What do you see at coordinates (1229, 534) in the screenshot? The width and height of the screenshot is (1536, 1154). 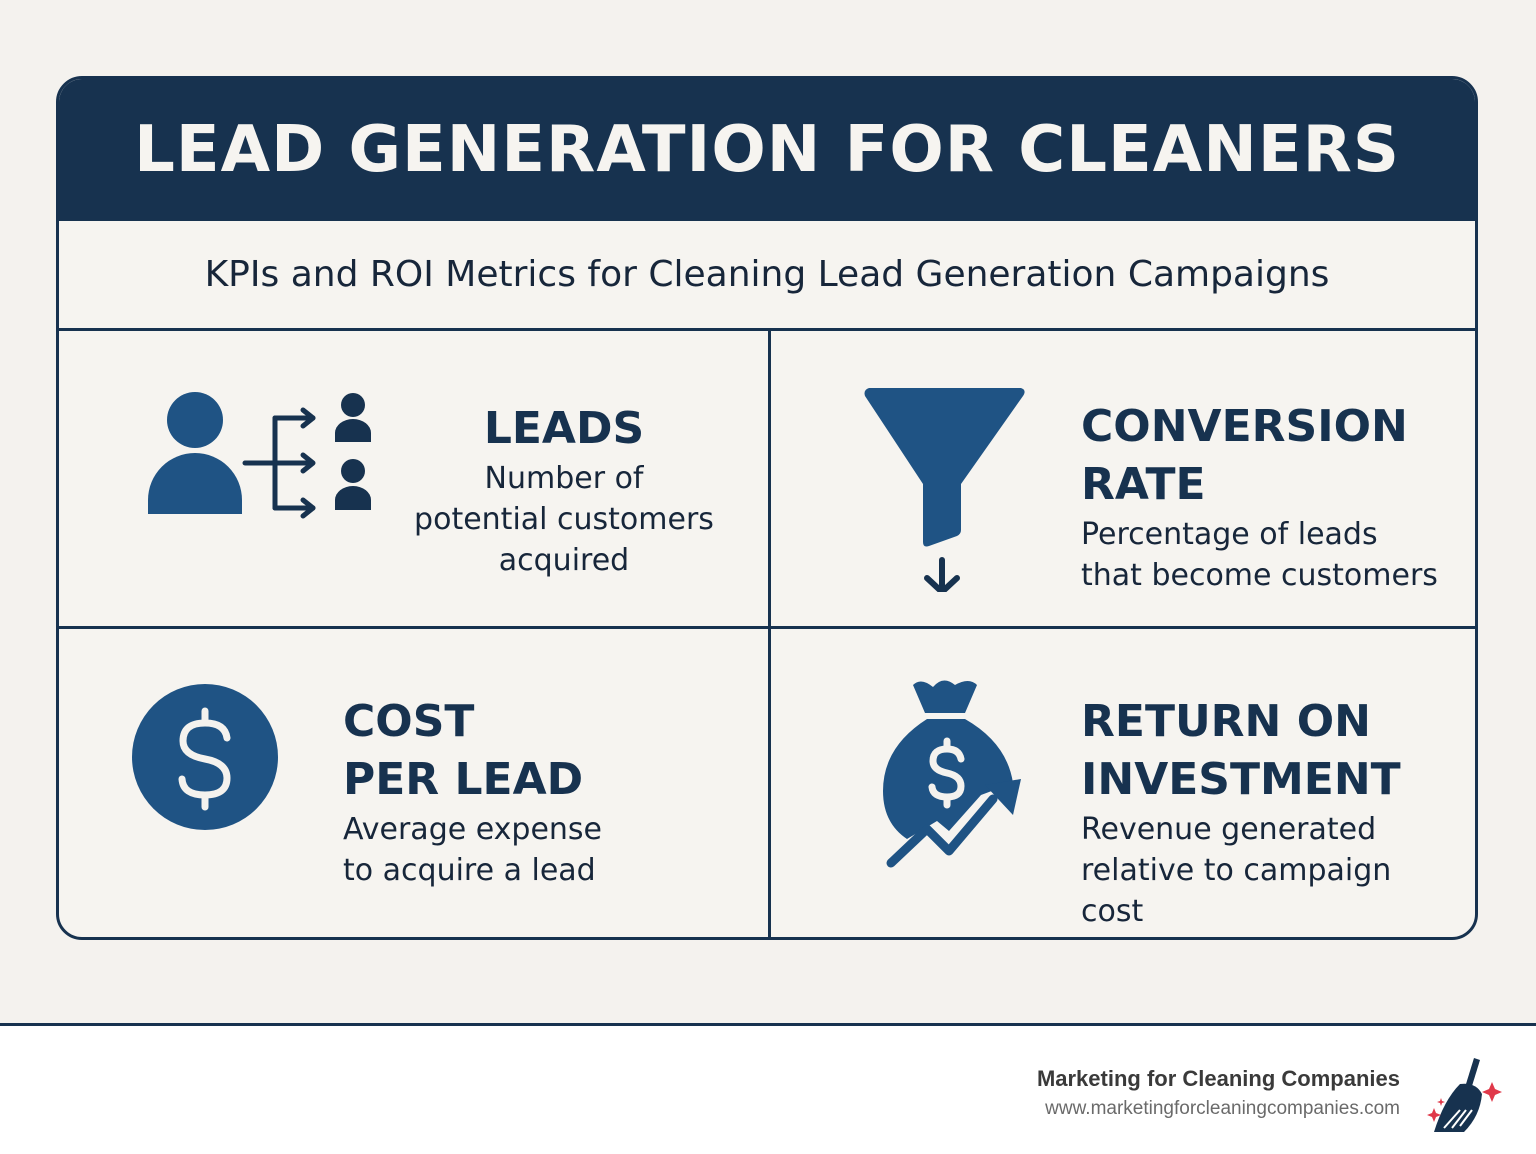 I see `metric-description: Percentage of leads` at bounding box center [1229, 534].